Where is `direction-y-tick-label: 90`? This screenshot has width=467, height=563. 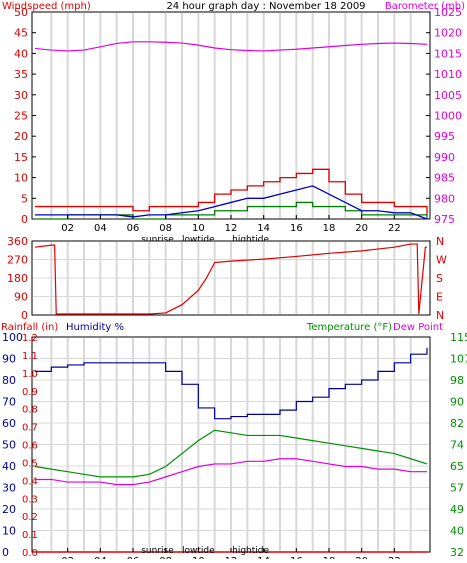
direction-y-tick-label: 90 is located at coordinates (21, 297).